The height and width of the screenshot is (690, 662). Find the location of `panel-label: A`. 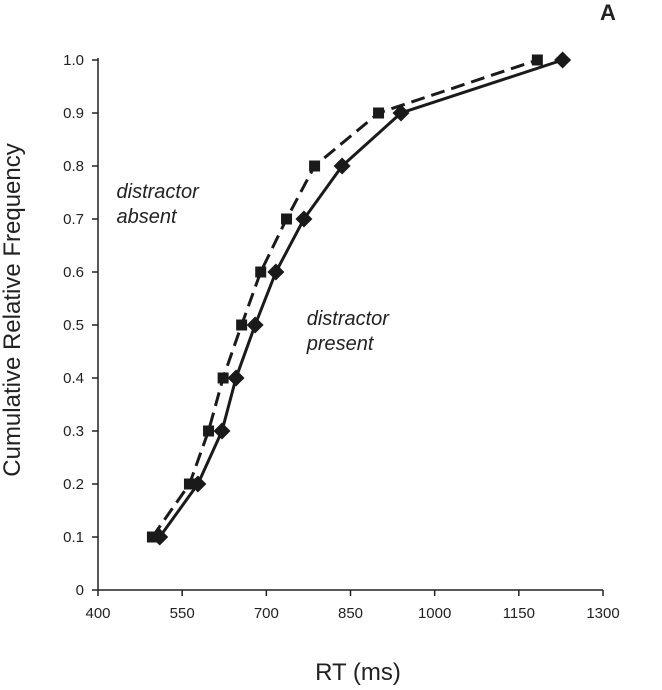

panel-label: A is located at coordinates (608, 12).